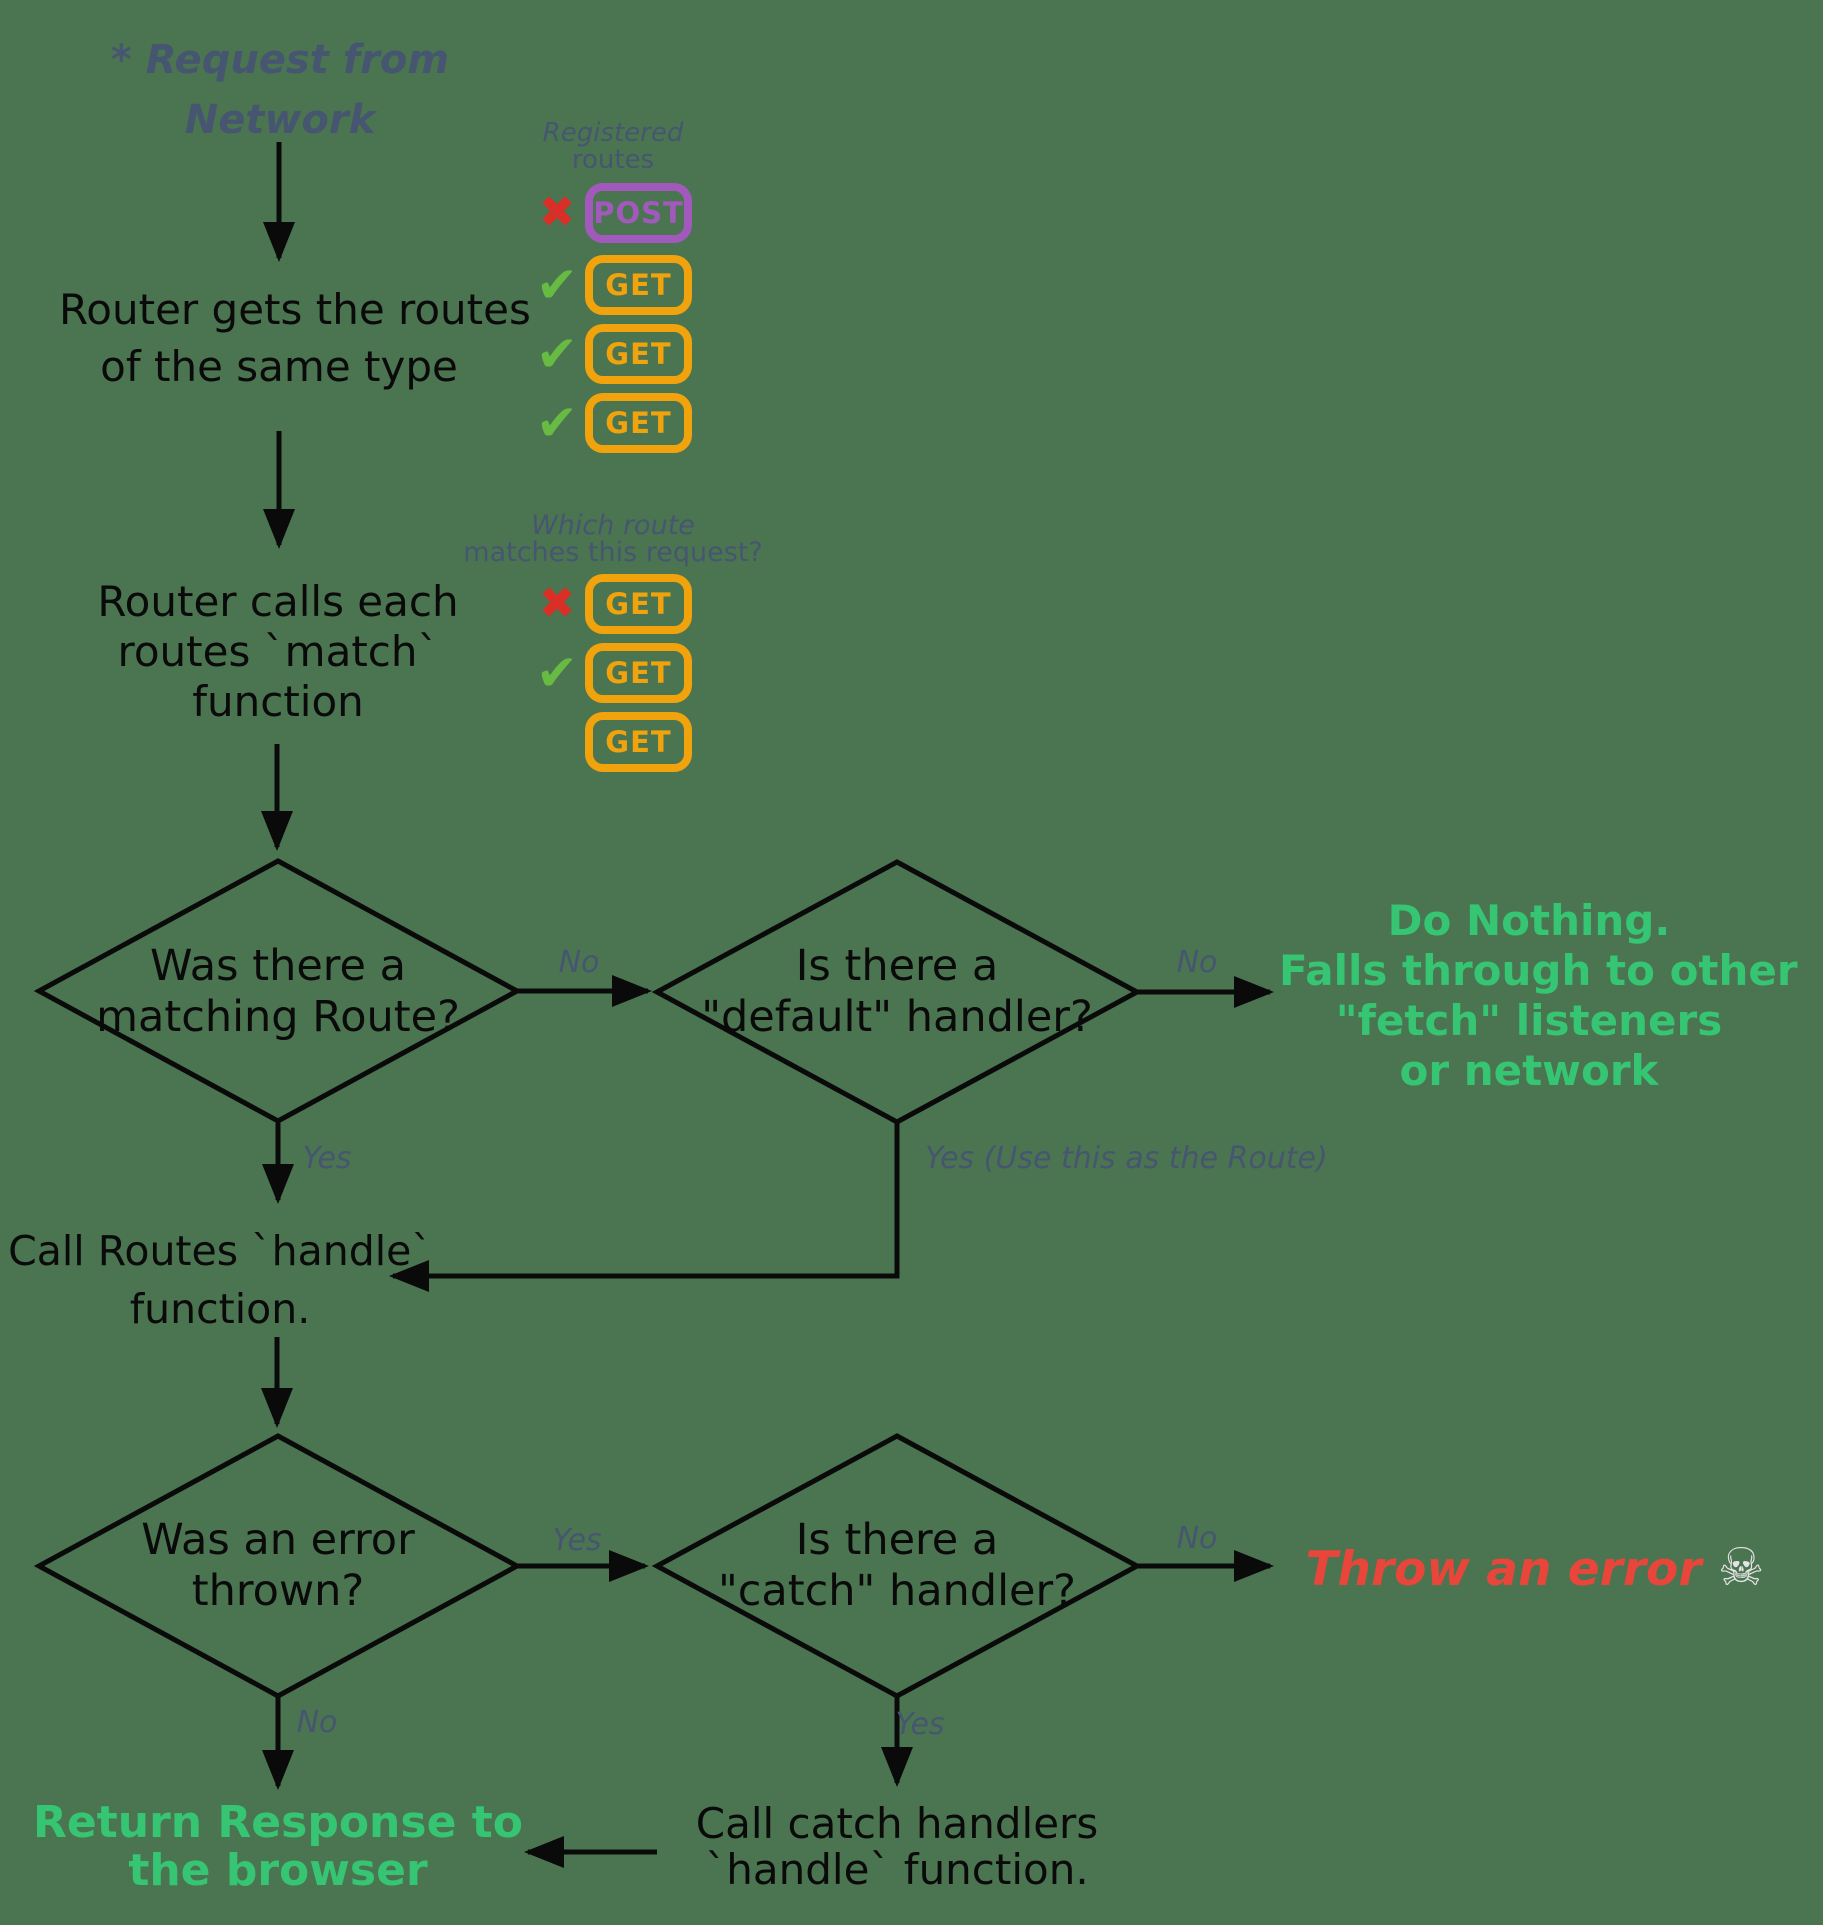 The width and height of the screenshot is (1823, 1925). Describe the element at coordinates (1535, 1568) in the screenshot. I see `outcome-throw-error: Throw an error ☠` at that location.